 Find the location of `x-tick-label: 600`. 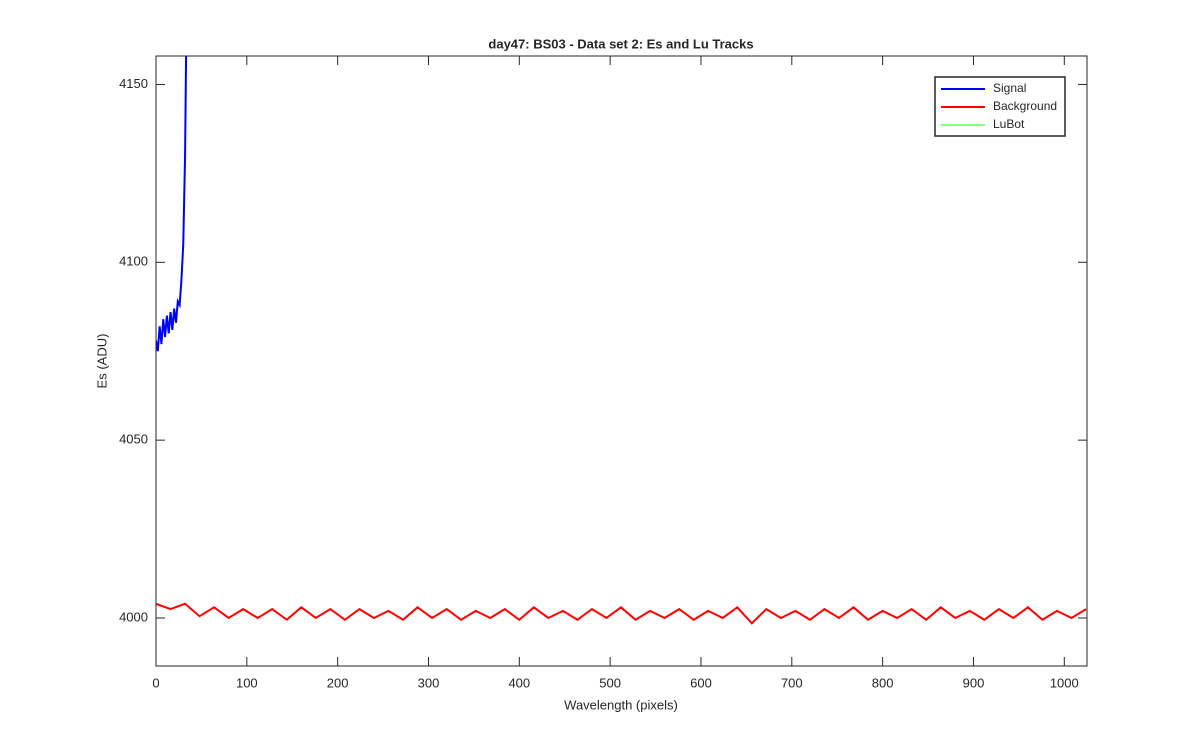

x-tick-label: 600 is located at coordinates (701, 682).